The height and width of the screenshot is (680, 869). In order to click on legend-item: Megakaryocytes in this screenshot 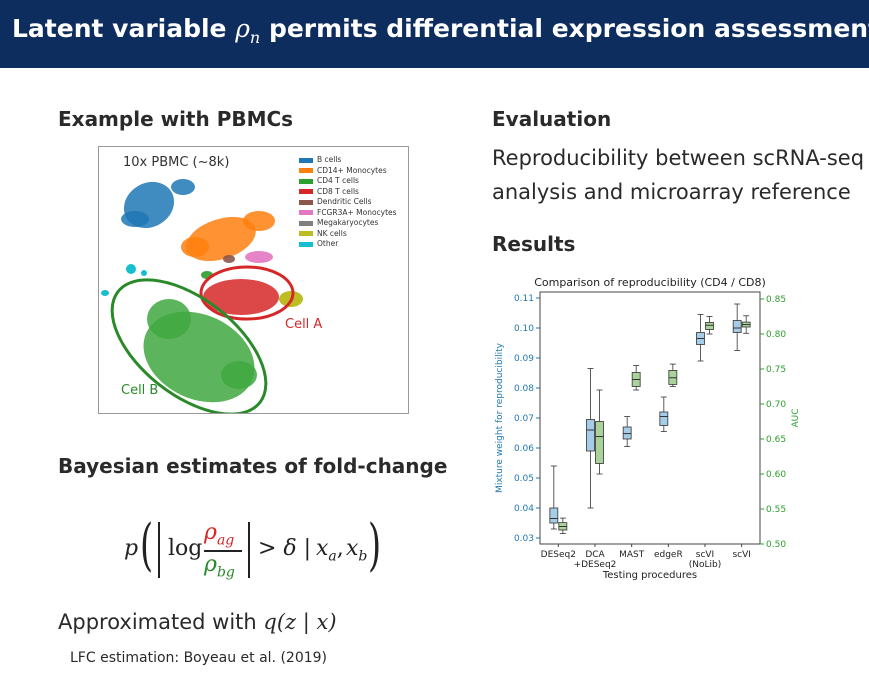, I will do `click(338, 222)`.